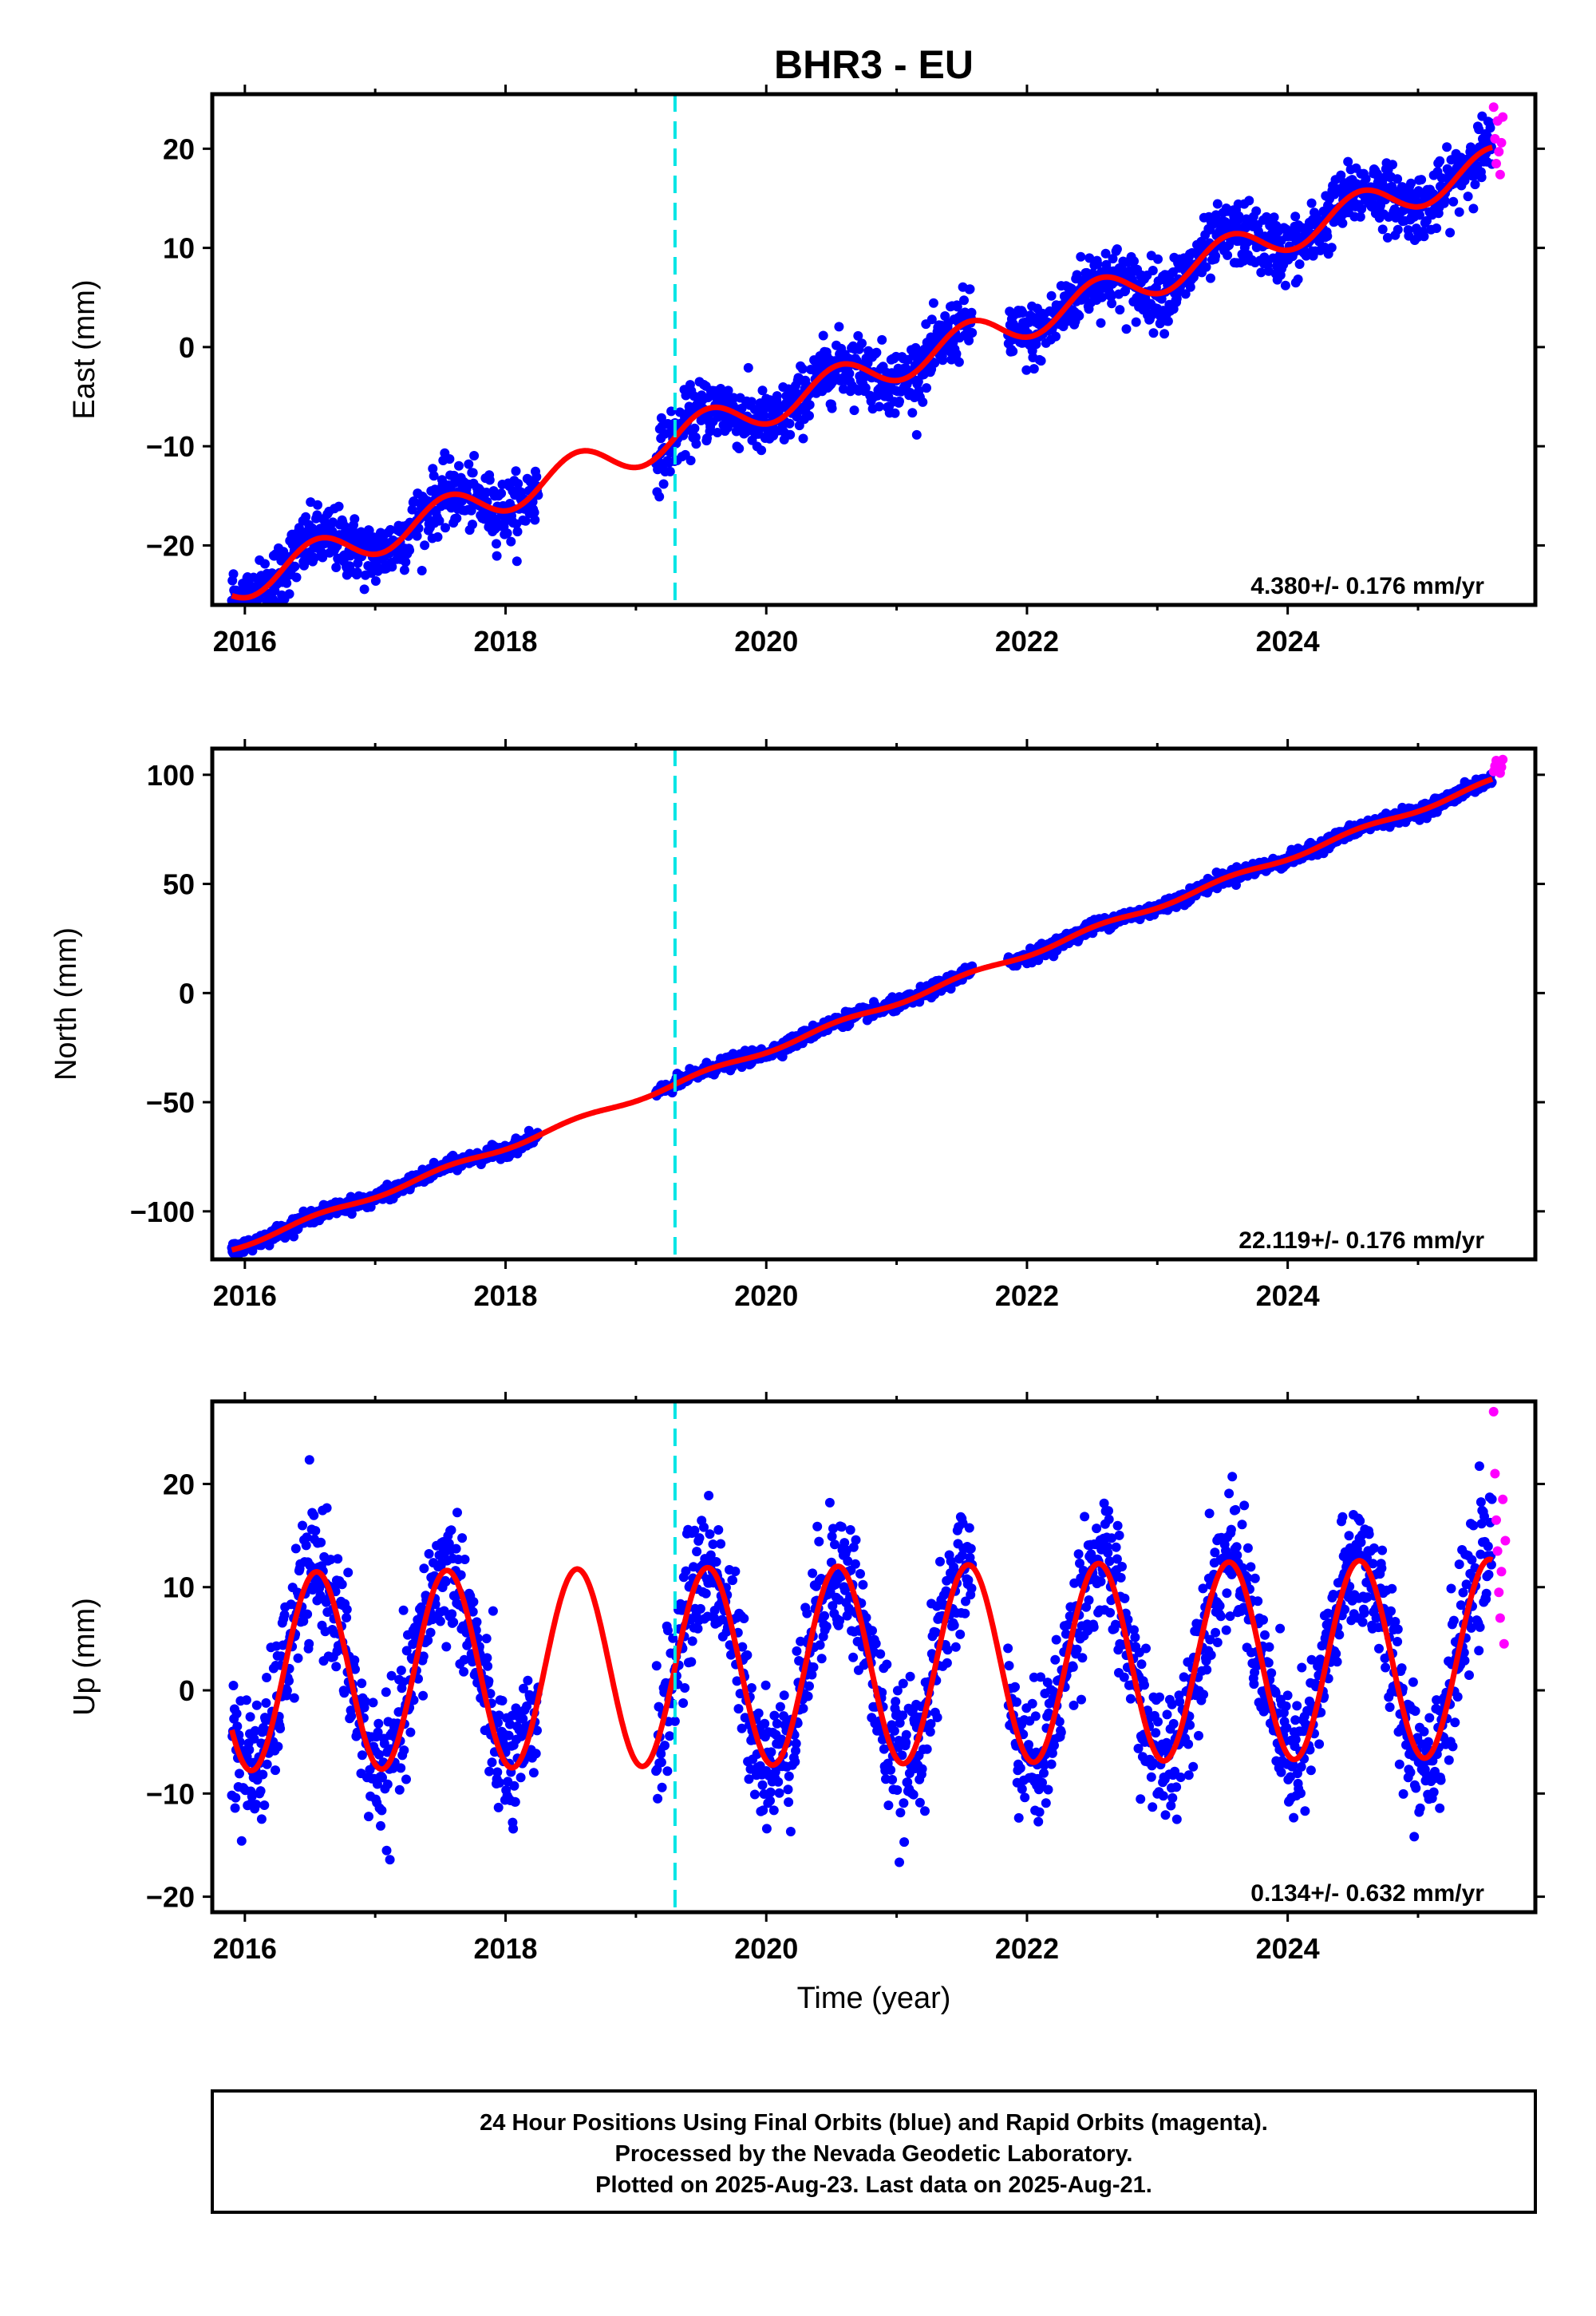 Image resolution: width=1596 pixels, height=2316 pixels. What do you see at coordinates (1499, 152) in the screenshot?
I see `rapid-data-point` at bounding box center [1499, 152].